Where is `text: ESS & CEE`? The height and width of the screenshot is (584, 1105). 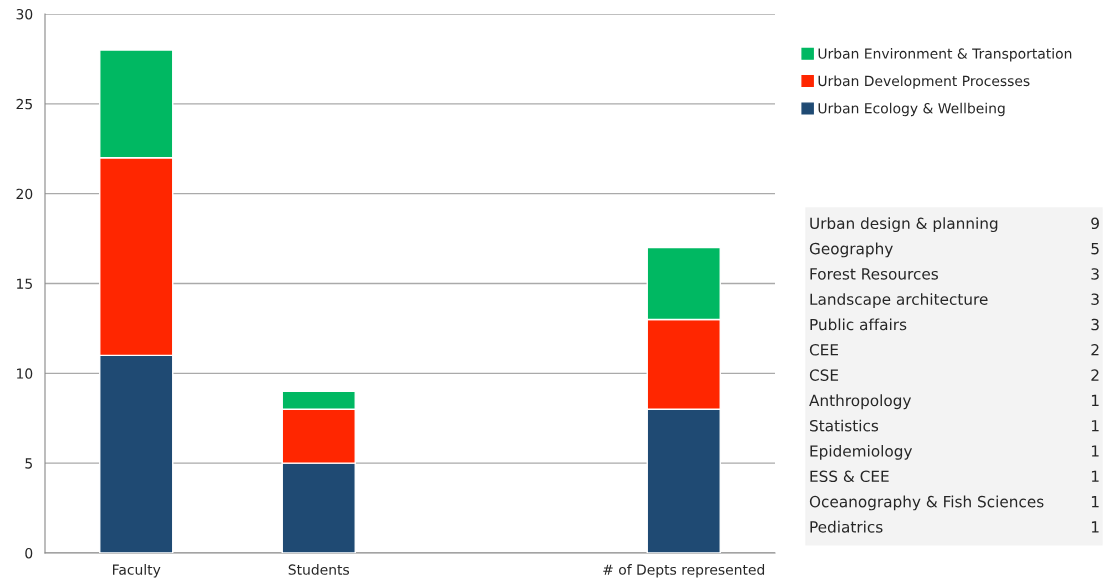
text: ESS & CEE is located at coordinates (849, 476).